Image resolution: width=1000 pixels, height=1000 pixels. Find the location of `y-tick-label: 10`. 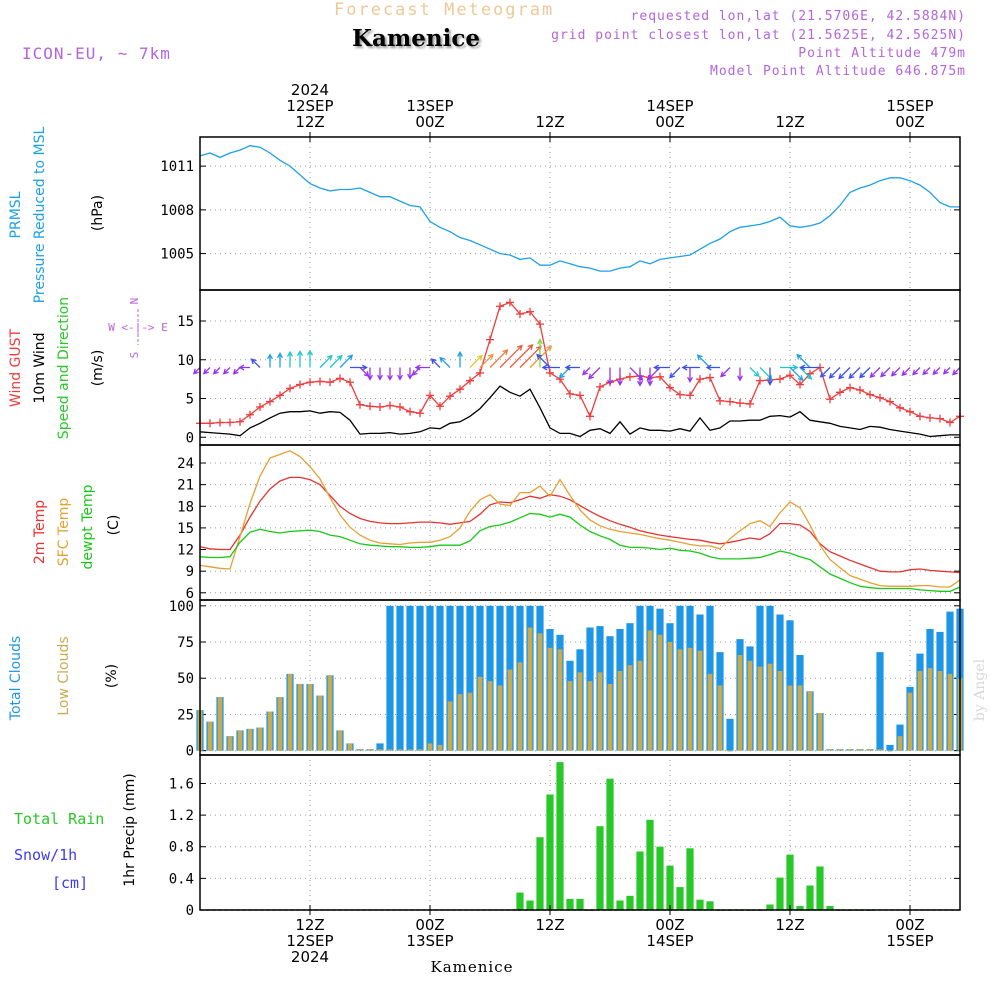

y-tick-label: 10 is located at coordinates (185, 361).